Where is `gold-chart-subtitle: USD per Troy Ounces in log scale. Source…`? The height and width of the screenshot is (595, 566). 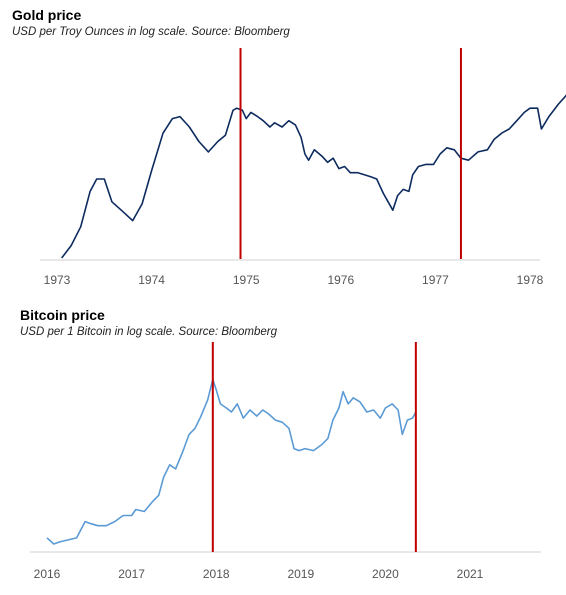 gold-chart-subtitle: USD per Troy Ounces in log scale. Source… is located at coordinates (151, 32).